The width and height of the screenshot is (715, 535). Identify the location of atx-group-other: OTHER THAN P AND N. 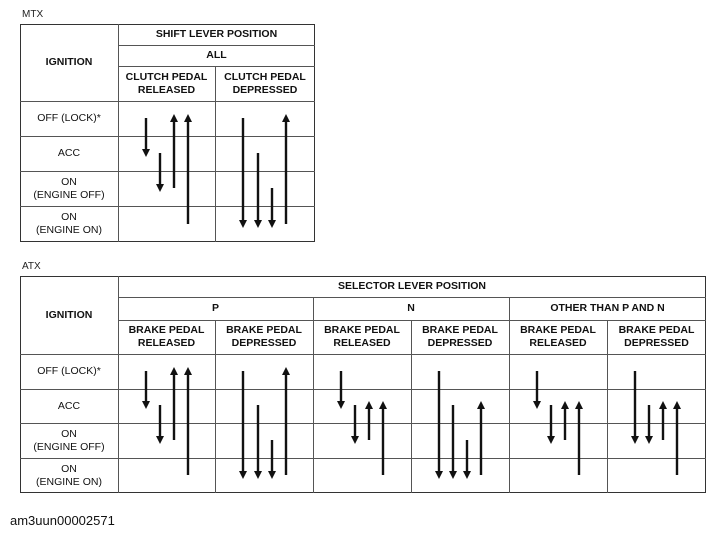
(607, 308).